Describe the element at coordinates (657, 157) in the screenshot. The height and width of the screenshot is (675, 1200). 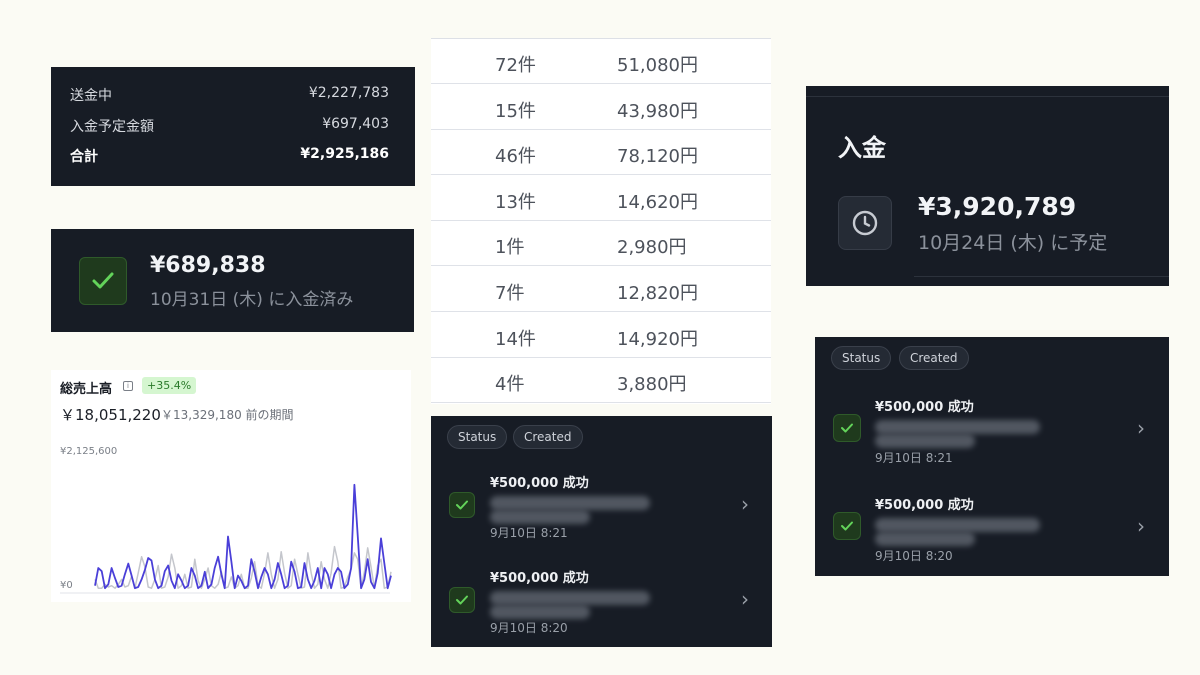
I see `order-amount: 78,120円` at that location.